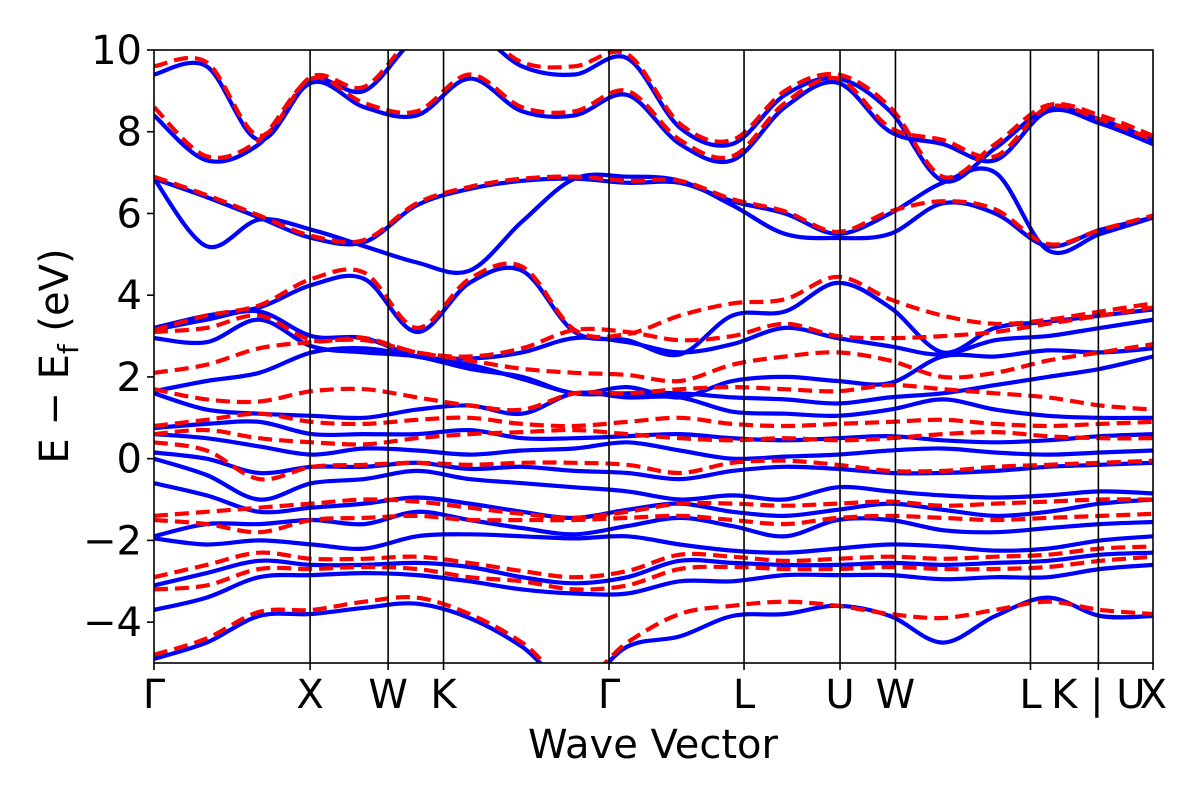 This screenshot has height=800, width=1200. I want to click on y-tick-label: −4, so click(112, 623).